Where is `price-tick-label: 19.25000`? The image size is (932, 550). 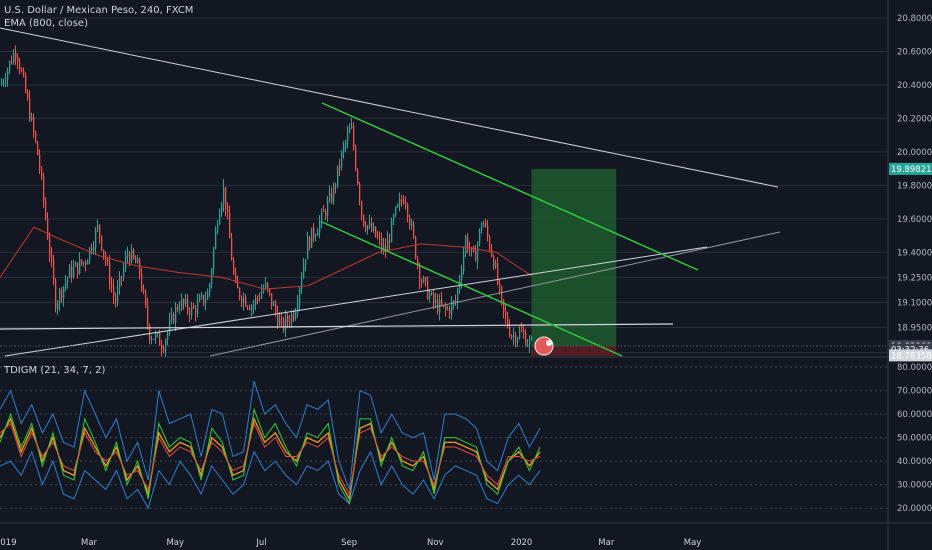
price-tick-label: 19.25000 is located at coordinates (914, 278).